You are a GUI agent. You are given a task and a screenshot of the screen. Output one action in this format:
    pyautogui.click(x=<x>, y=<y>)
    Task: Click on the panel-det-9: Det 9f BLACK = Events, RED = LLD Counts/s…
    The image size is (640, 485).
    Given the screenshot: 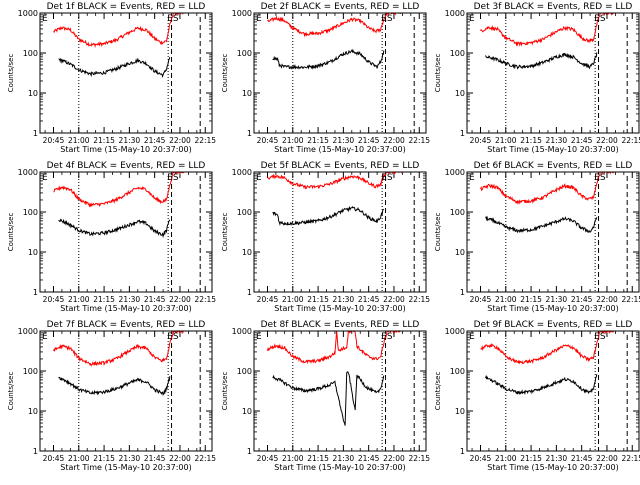 What is the action you would take?
    pyautogui.click(x=537, y=396)
    